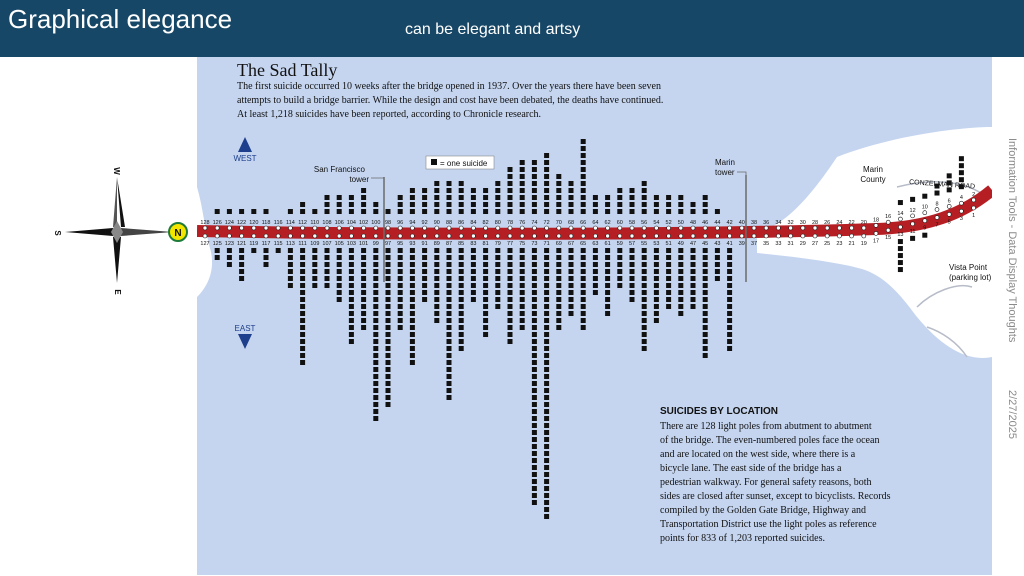 The image size is (1024, 576). Describe the element at coordinates (754, 223) in the screenshot. I see `even-pole-label: 38` at that location.